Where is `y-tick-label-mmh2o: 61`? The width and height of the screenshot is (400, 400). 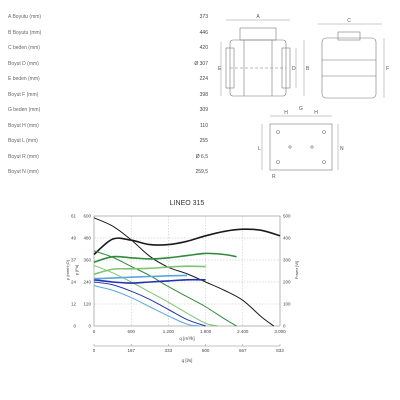 y-tick-label-mmh2o: 61 is located at coordinates (74, 216).